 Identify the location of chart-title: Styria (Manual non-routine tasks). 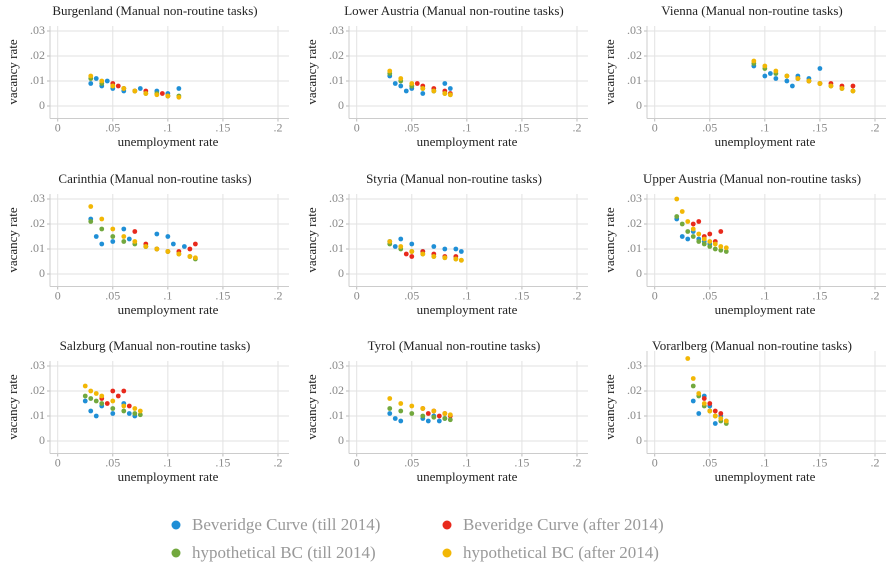
(454, 178).